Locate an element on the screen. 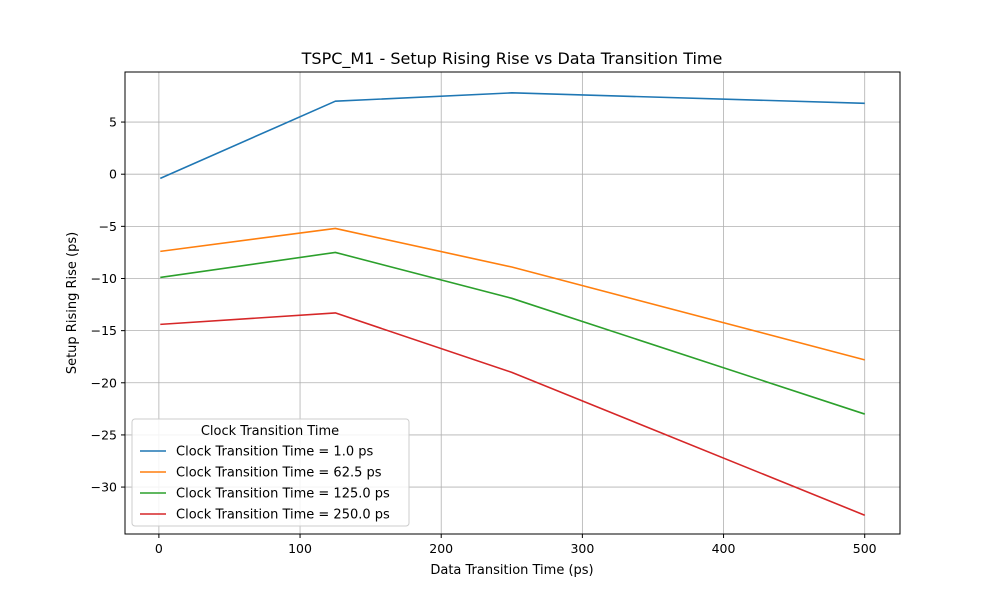 This screenshot has height=600, width=1000. y-tick-label: −5 is located at coordinates (108, 226).